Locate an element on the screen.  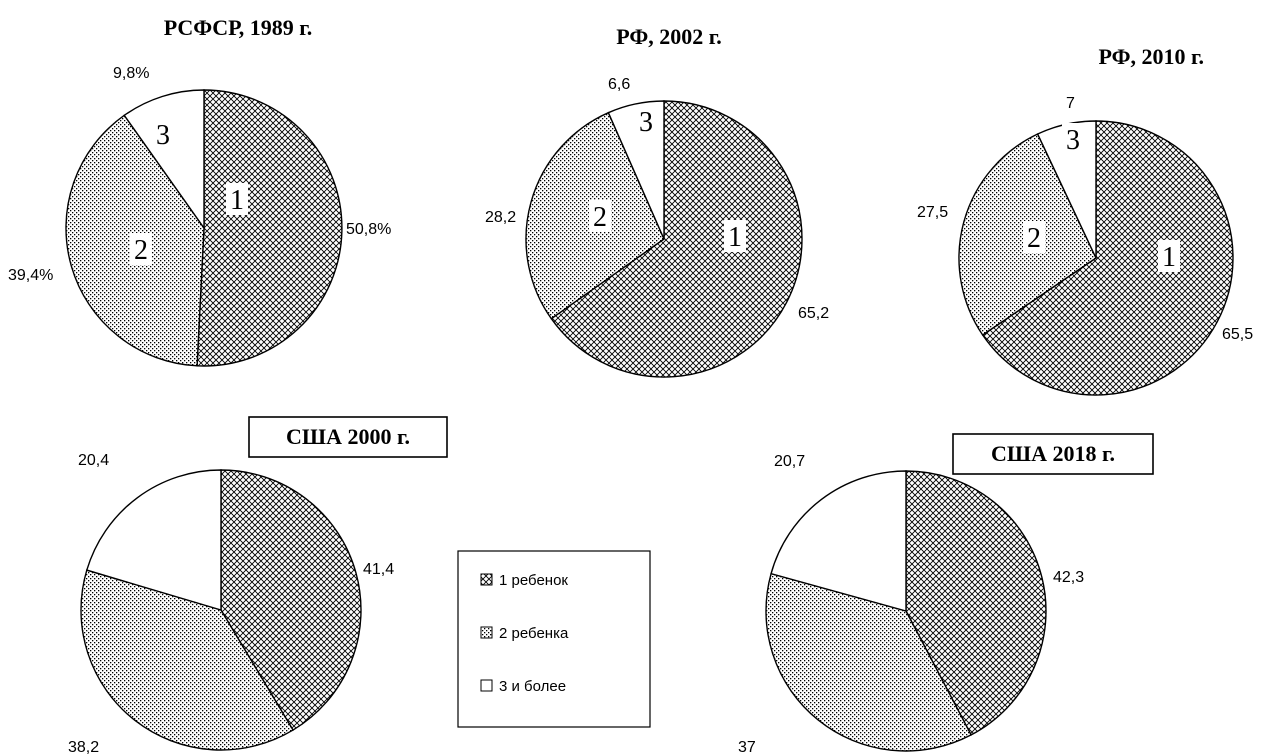
pie-chart-1: РСФСР, 1989 г. 1 2 3 50,8% 39,4% 9,8% is located at coordinates (199, 191).